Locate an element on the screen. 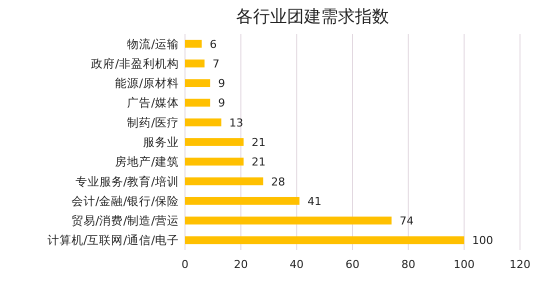  y-tick-label: 广告/媒体 is located at coordinates (153, 103).